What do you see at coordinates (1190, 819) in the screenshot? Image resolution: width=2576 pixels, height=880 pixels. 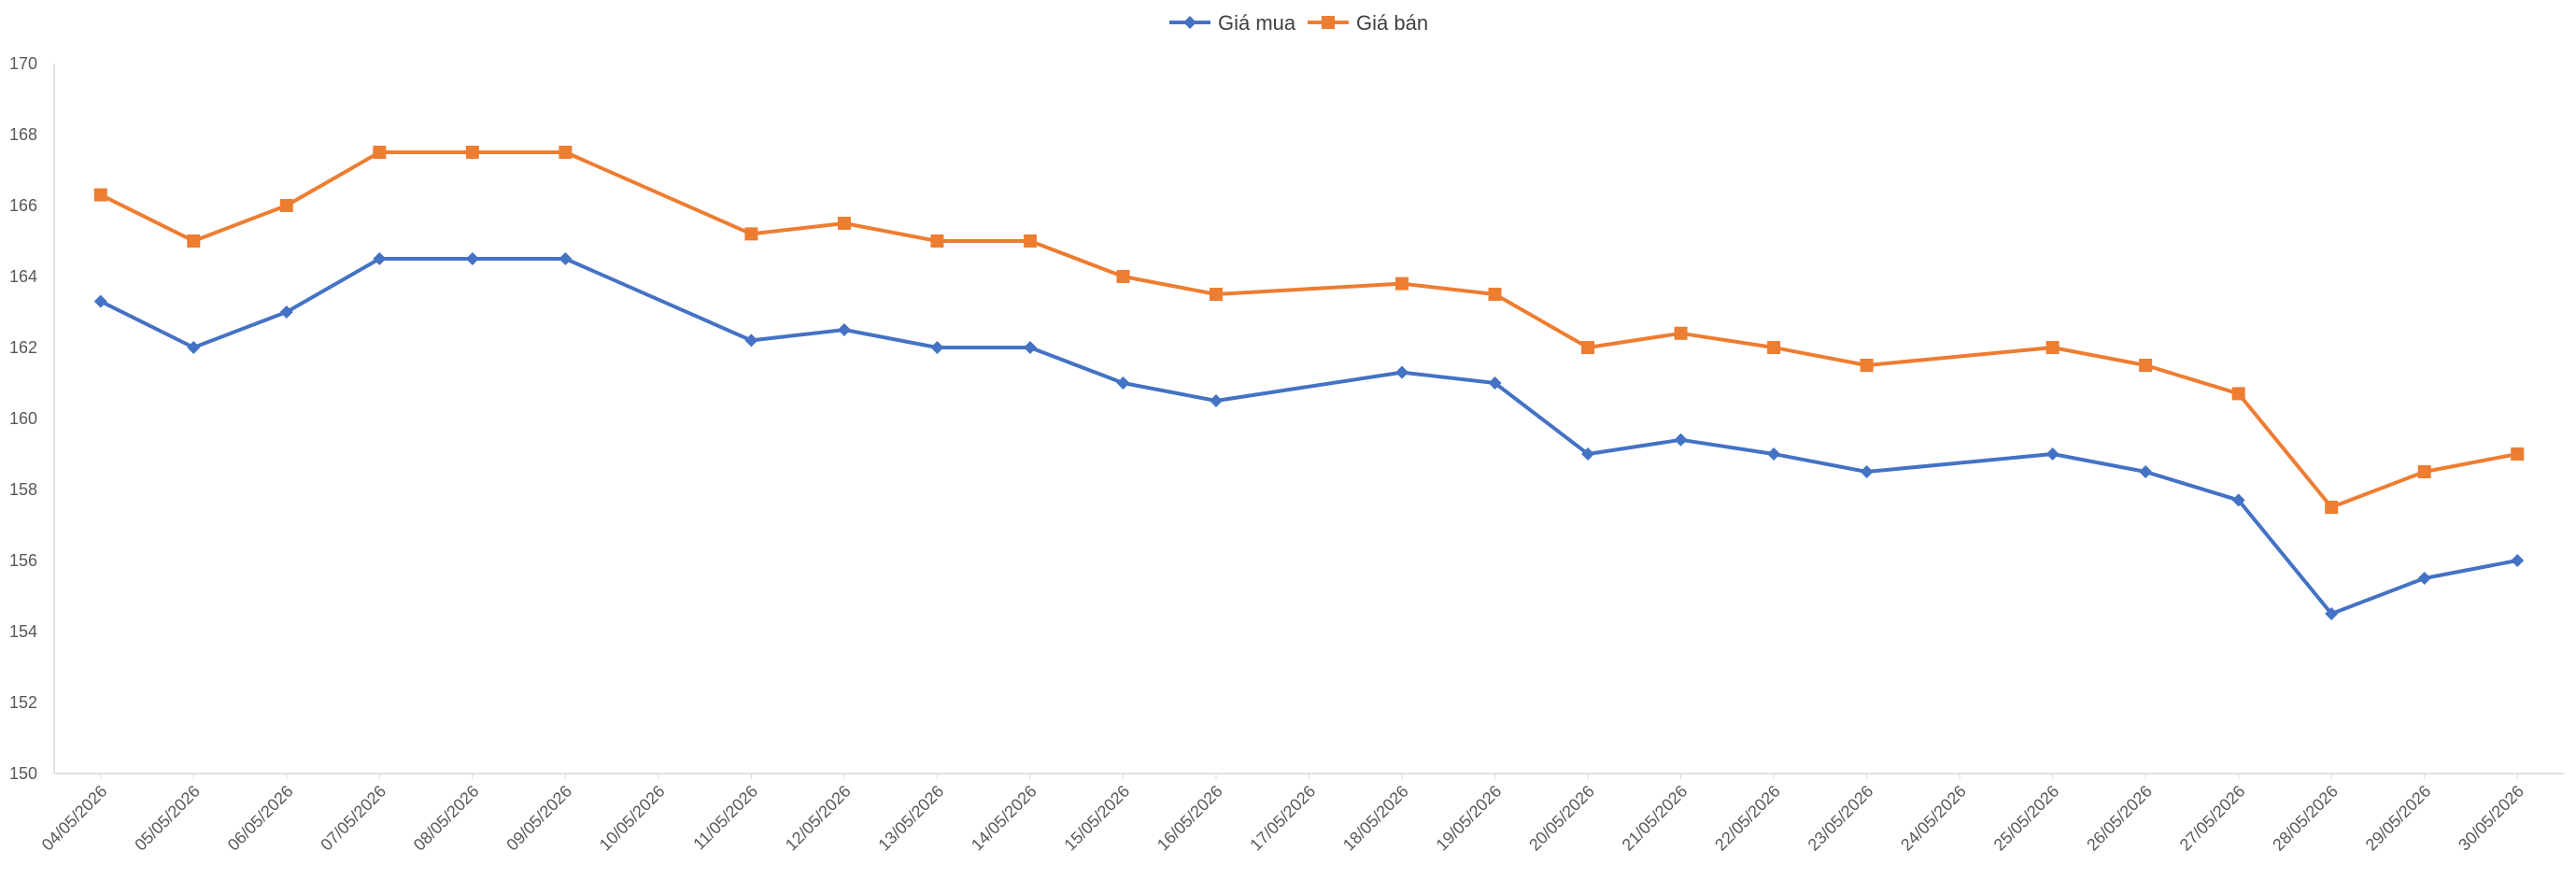 I see `x-tick-label: 16/05/2026` at bounding box center [1190, 819].